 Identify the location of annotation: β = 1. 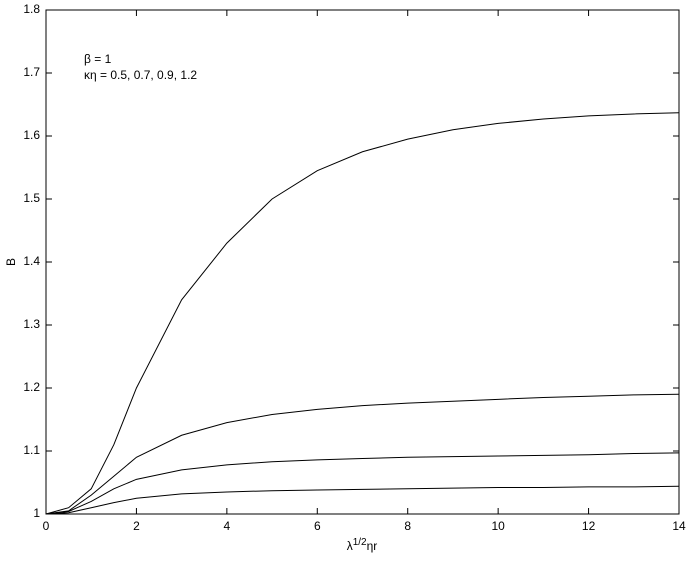
(98, 59).